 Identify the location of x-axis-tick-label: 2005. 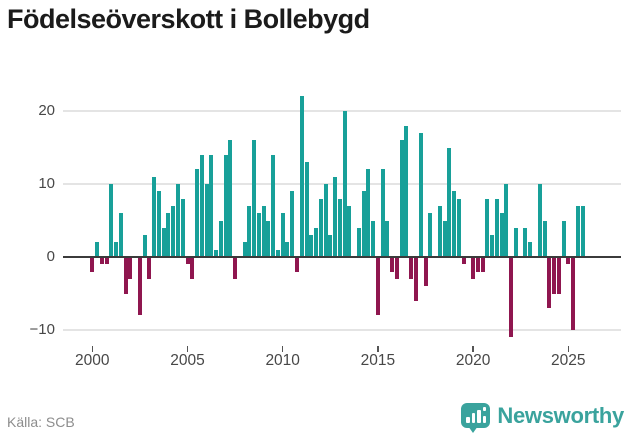
(187, 360).